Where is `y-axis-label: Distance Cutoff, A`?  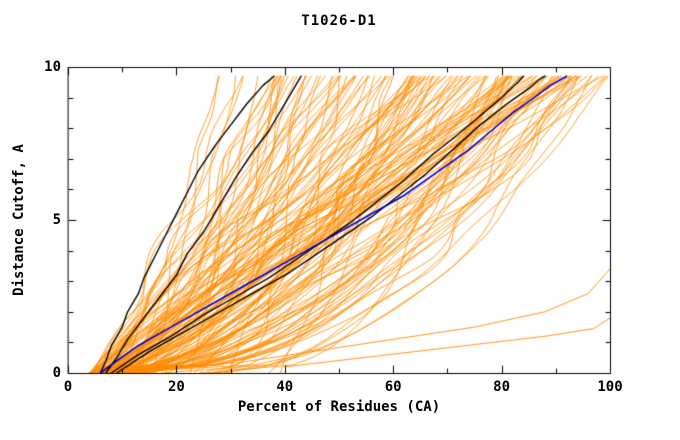 y-axis-label: Distance Cutoff, A is located at coordinates (19, 220).